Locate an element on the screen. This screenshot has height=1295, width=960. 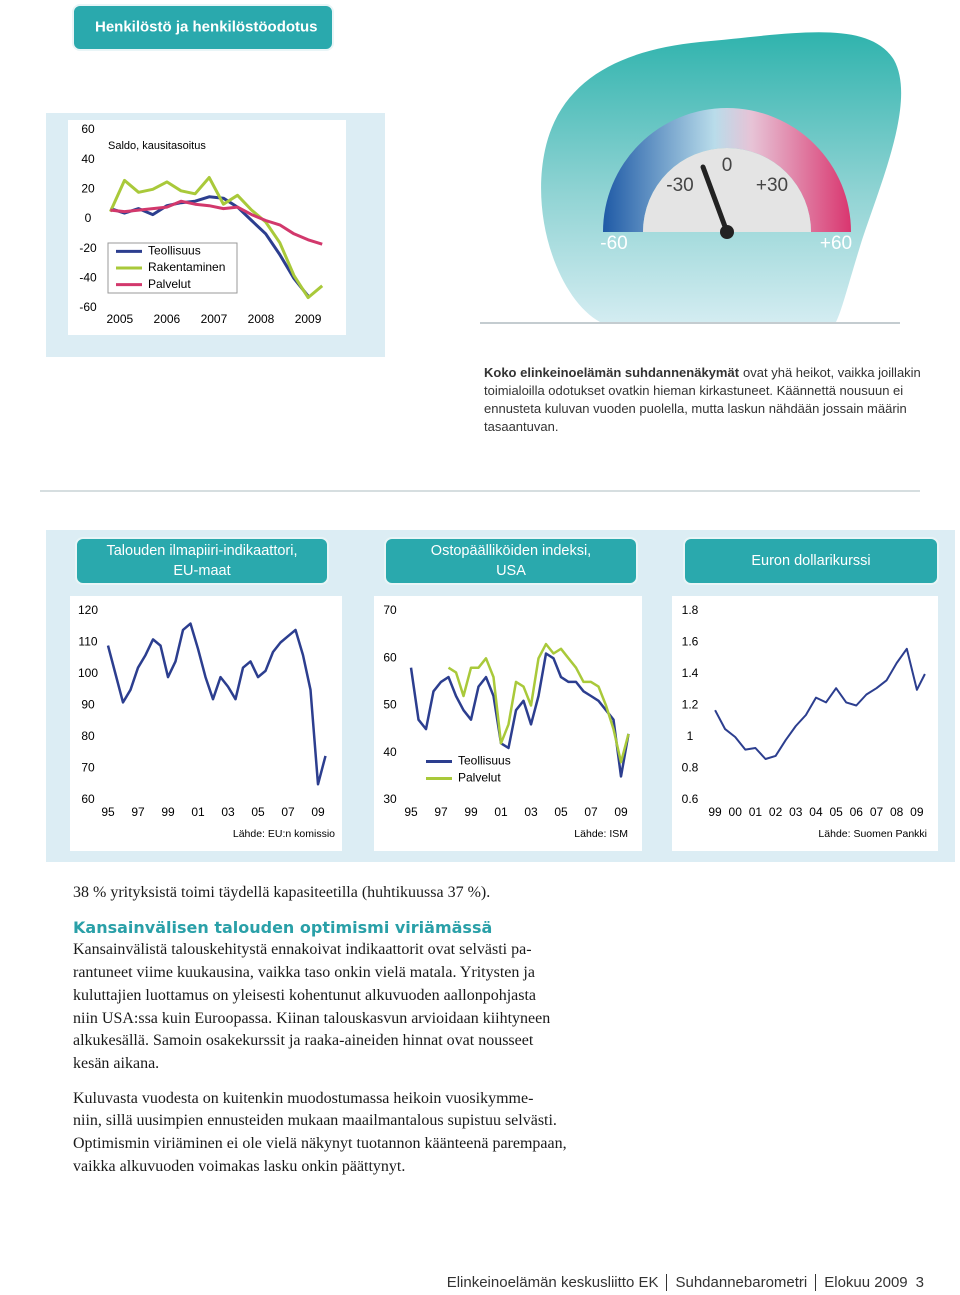
y-tick-label: -20 is located at coordinates (88, 248).